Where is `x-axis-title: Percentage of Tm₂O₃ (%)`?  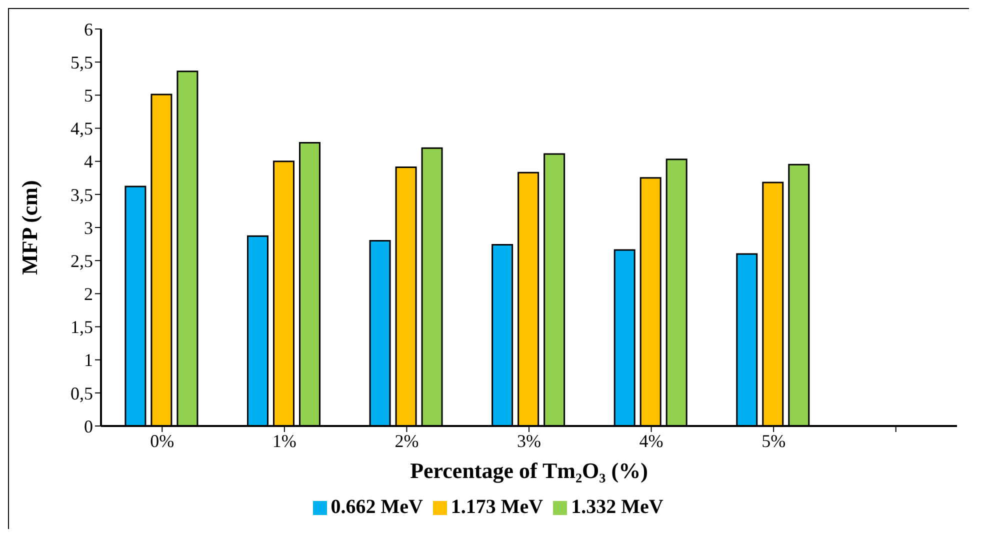
x-axis-title: Percentage of Tm₂O₃ (%) is located at coordinates (529, 470).